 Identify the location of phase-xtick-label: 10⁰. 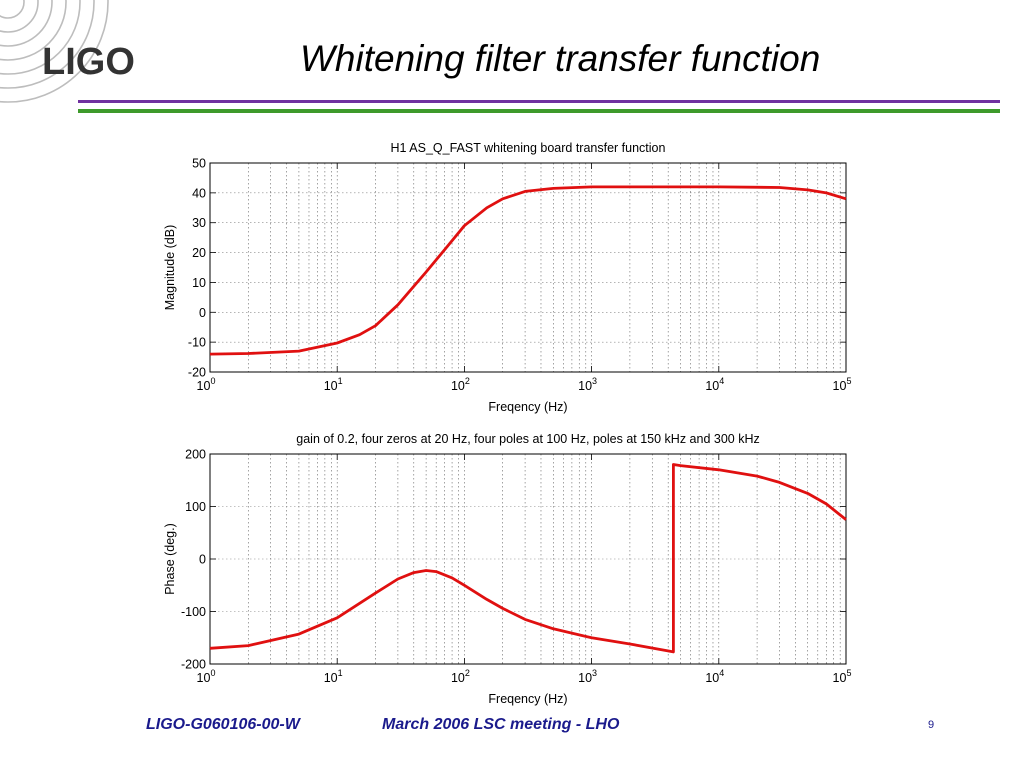
(206, 676).